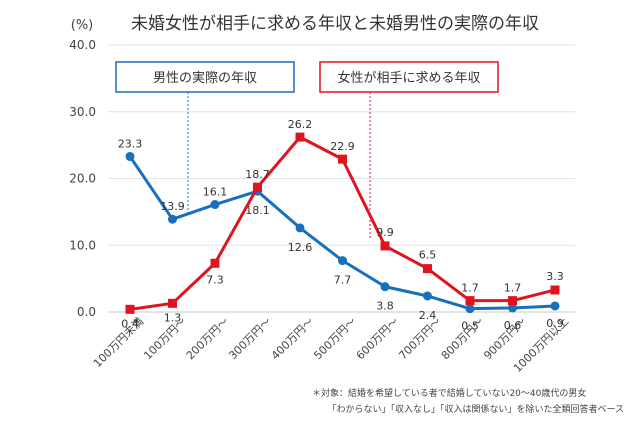 Image resolution: width=640 pixels, height=426 pixels. I want to click on legend-label: 男性の実際の年収, so click(205, 78).